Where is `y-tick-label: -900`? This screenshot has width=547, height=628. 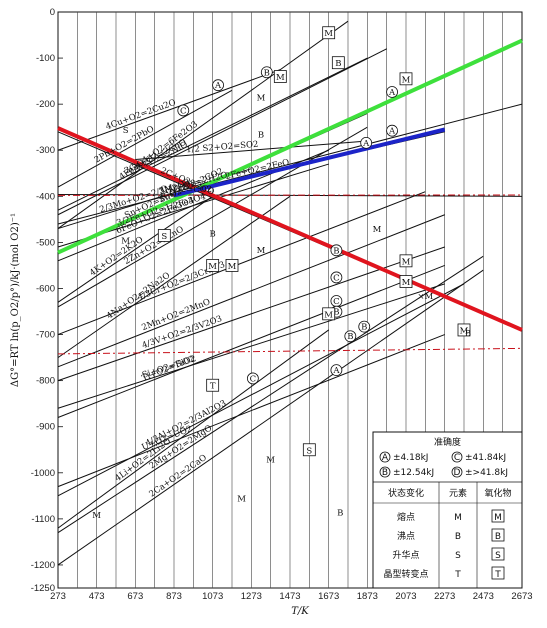
y-tick-label: -900 is located at coordinates (45, 427).